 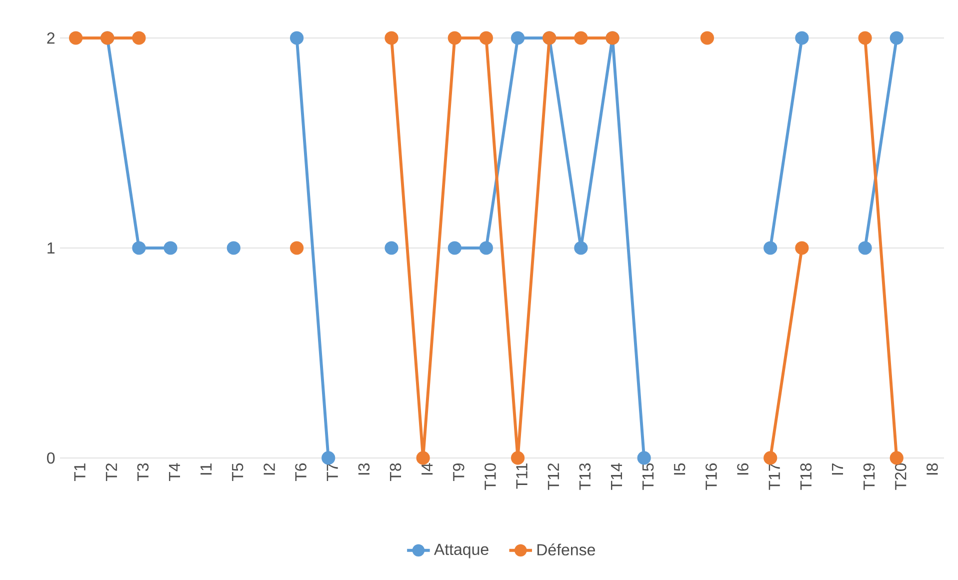 What do you see at coordinates (522, 476) in the screenshot?
I see `x-tick-label: T11` at bounding box center [522, 476].